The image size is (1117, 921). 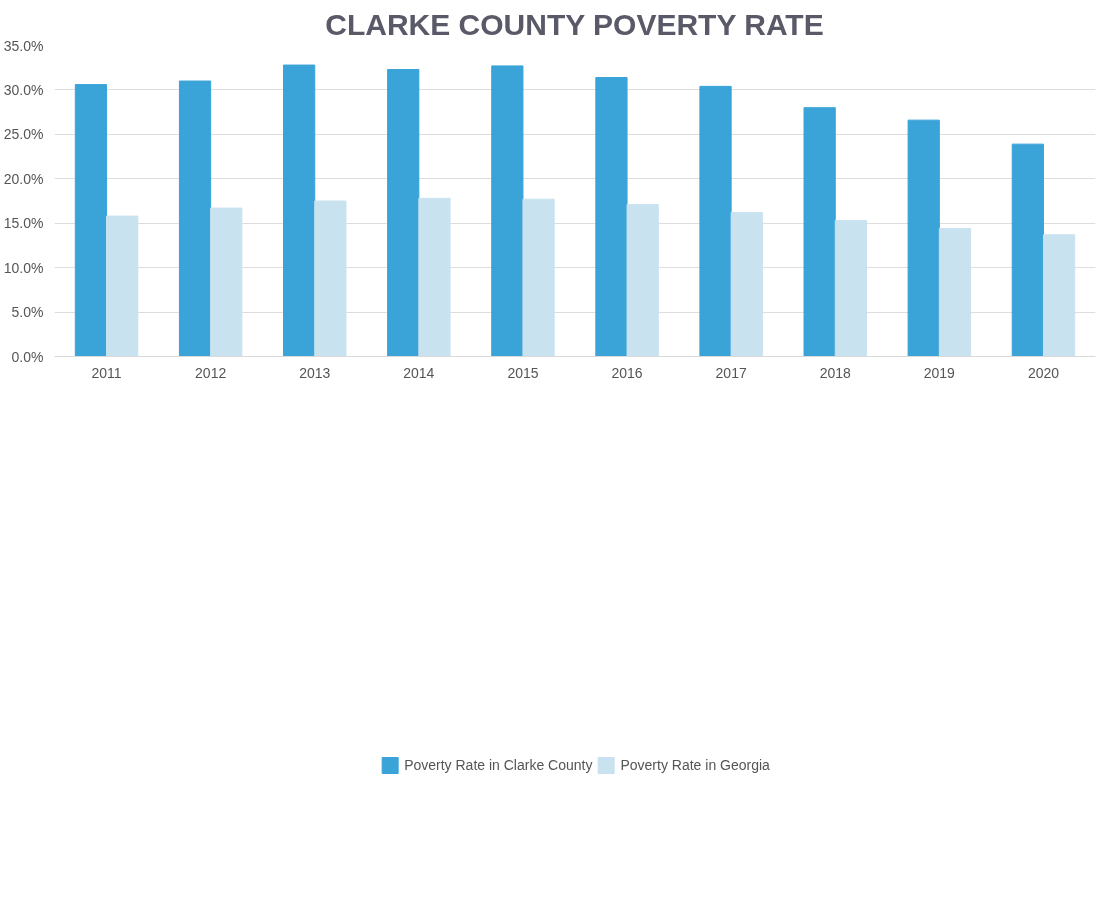 I want to click on y-tick-label: 25.0%, so click(x=23, y=134).